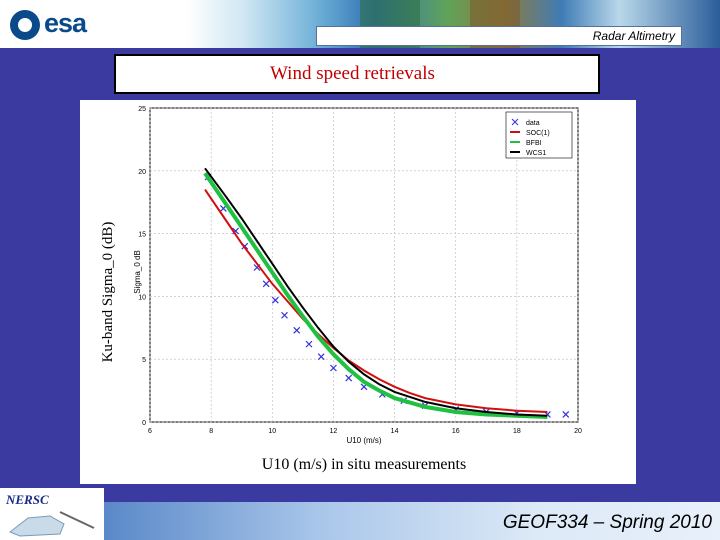  What do you see at coordinates (499, 36) in the screenshot?
I see `section-label-bar: Radar Altimetry` at bounding box center [499, 36].